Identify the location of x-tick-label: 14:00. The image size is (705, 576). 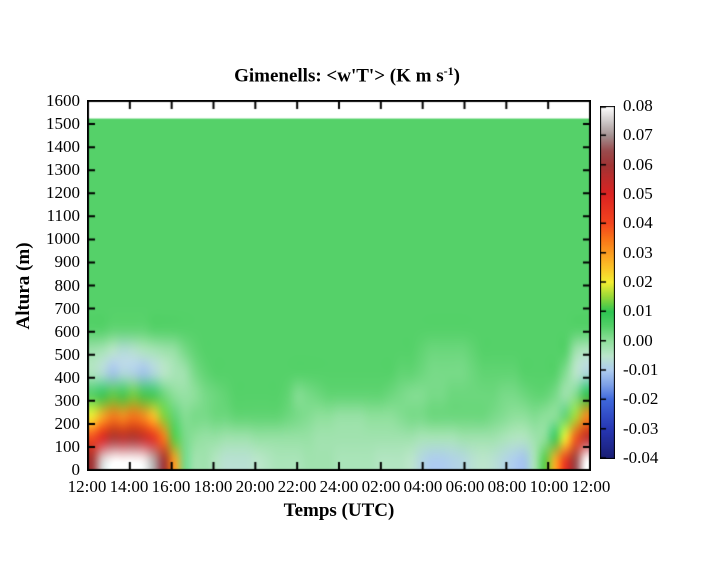
(129, 486).